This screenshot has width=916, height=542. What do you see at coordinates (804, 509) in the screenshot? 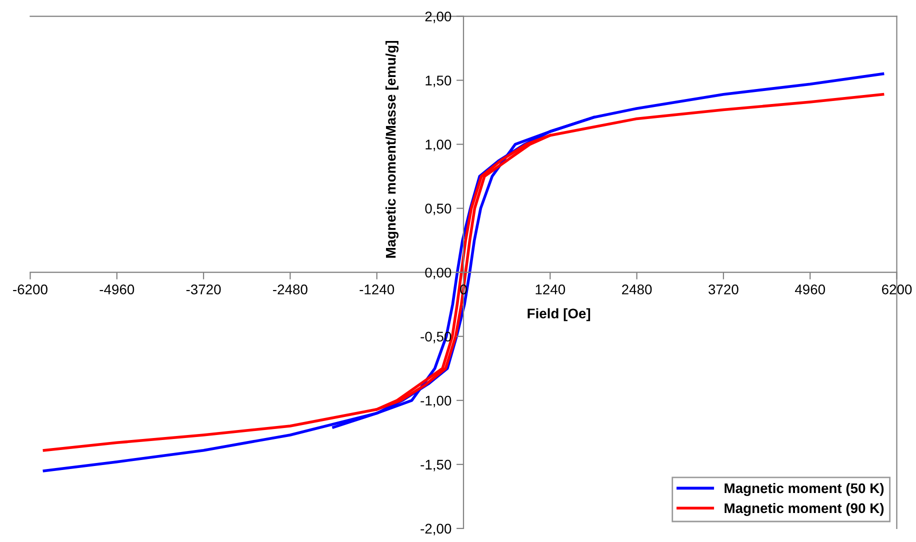
I see `legend-label: Magnetic moment (90 K)` at bounding box center [804, 509].